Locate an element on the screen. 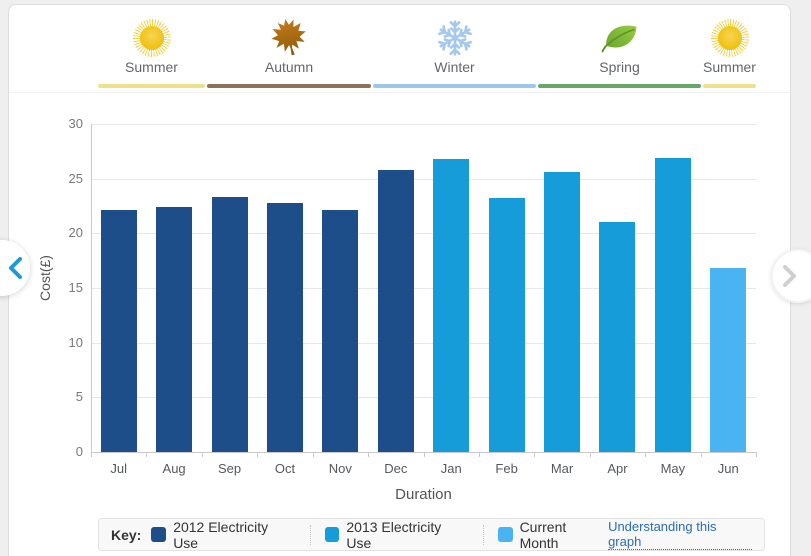  next-period-button is located at coordinates (791, 276).